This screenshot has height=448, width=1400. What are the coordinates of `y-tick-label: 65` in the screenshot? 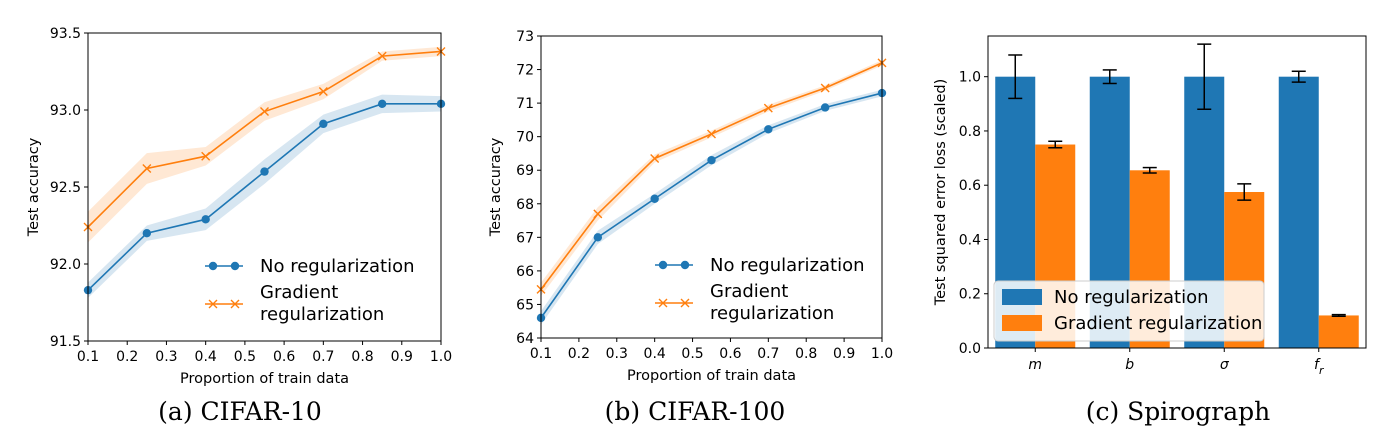 It's located at (525, 305).